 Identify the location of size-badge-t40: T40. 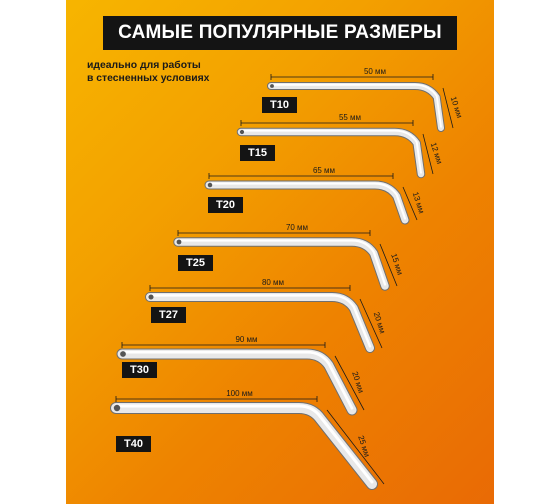
(133, 444).